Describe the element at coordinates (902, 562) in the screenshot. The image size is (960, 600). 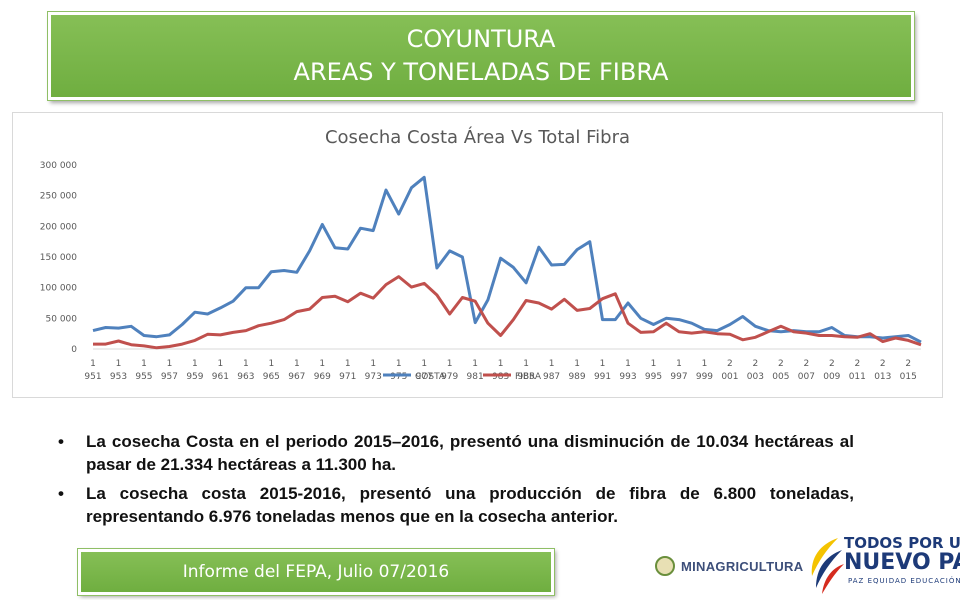
I see `gov-logo-line-2: NUEVO PAÍS` at that location.